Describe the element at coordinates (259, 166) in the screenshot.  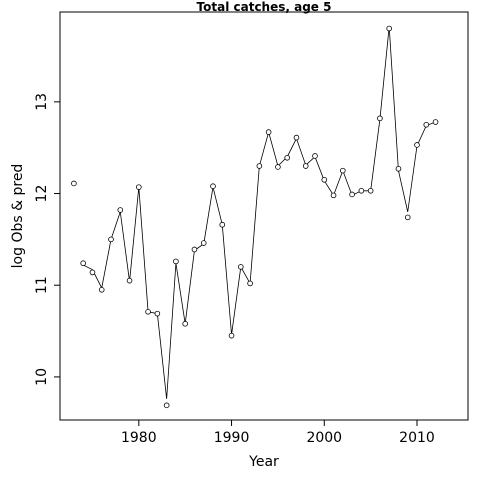
I see `observed-point-1993` at that location.